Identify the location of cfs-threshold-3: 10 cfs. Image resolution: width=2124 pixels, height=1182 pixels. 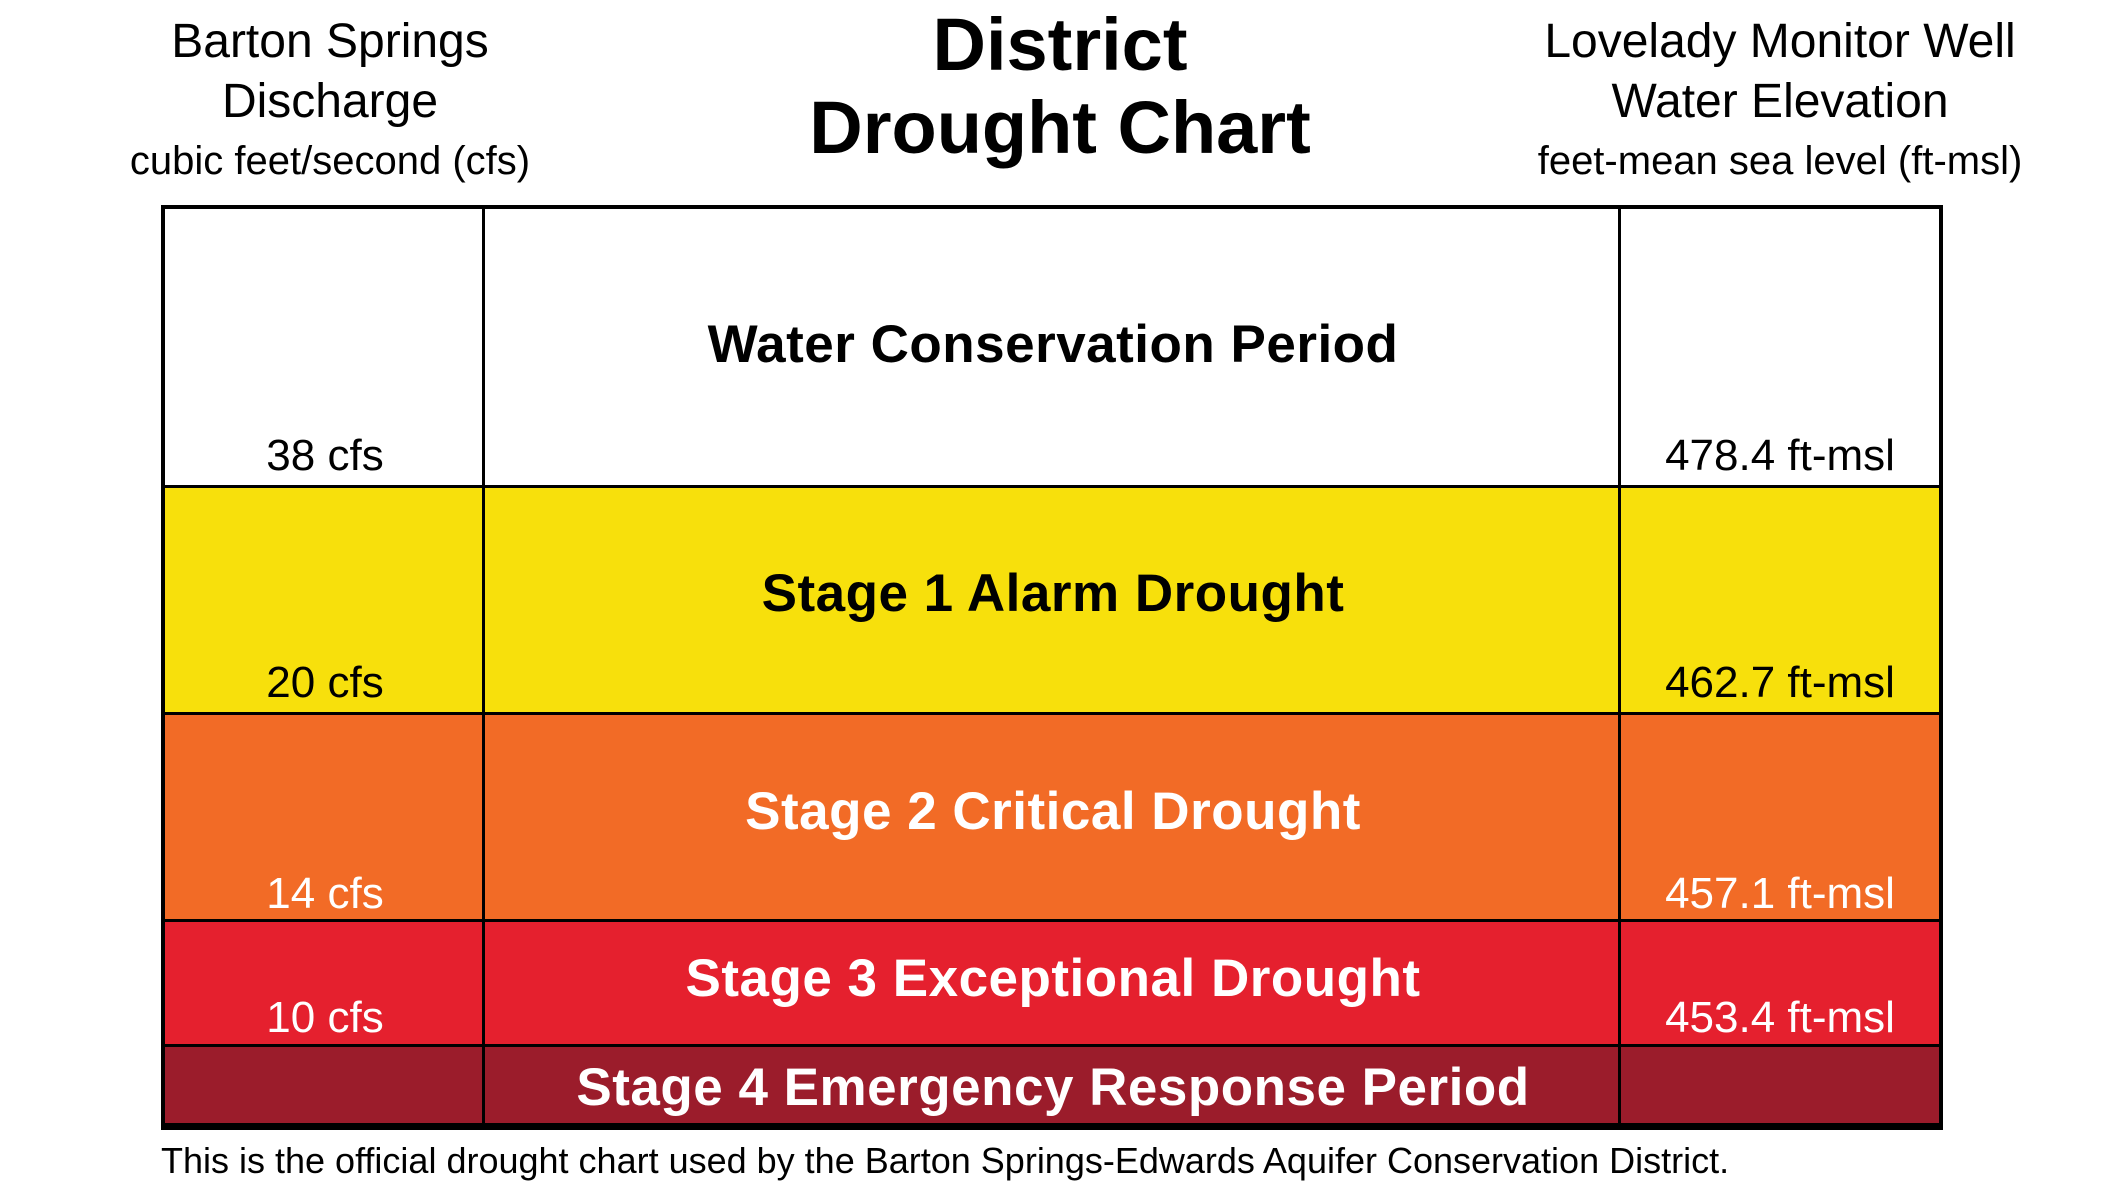
(325, 1017).